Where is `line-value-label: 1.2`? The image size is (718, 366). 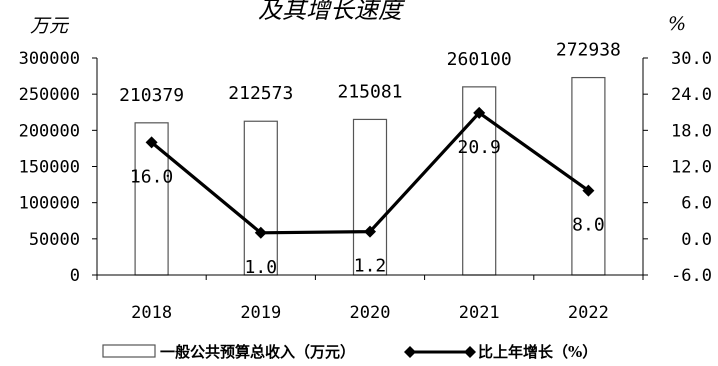
line-value-label: 1.2 is located at coordinates (370, 266).